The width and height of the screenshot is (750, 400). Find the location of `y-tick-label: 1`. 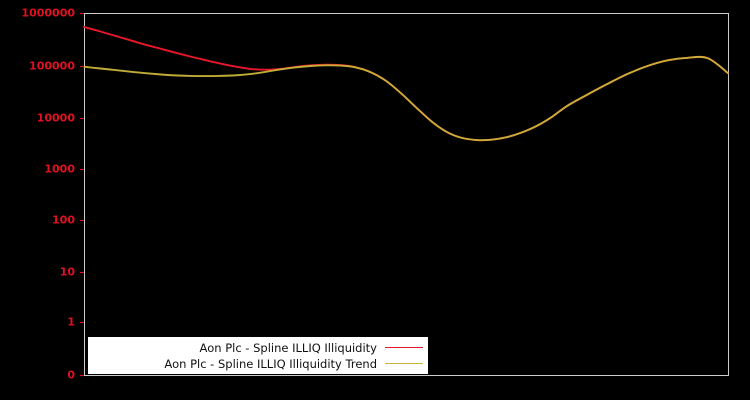

y-tick-label: 1 is located at coordinates (71, 322).